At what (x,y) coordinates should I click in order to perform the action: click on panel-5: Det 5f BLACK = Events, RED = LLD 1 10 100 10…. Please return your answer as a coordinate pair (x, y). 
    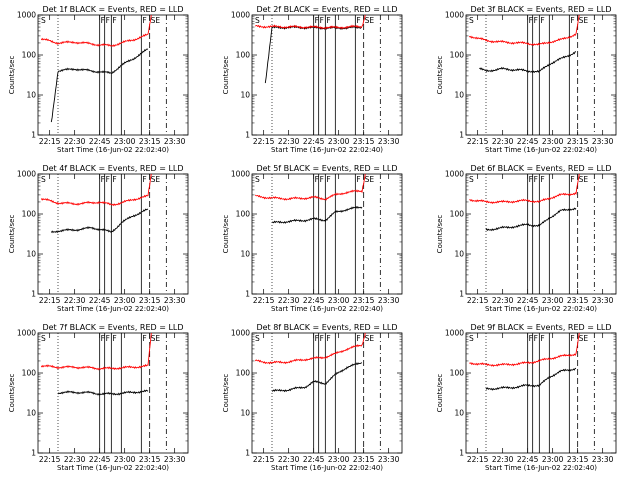
    Looking at the image, I should click on (312, 238).